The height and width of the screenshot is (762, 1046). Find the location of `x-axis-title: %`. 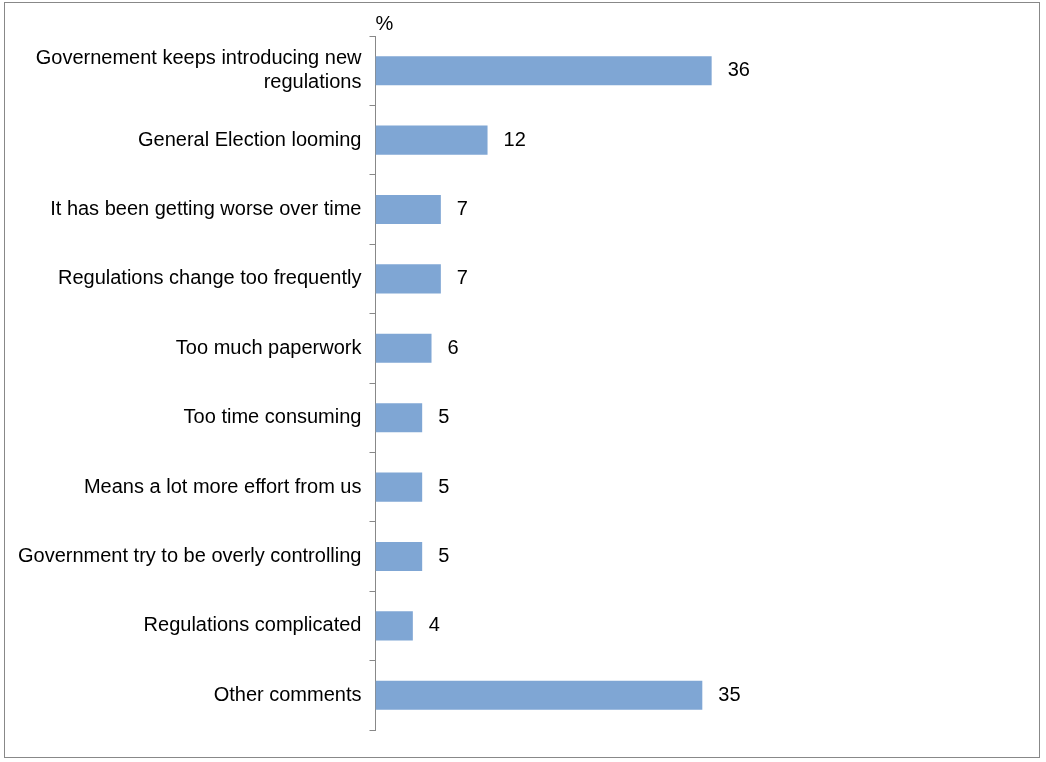

x-axis-title: % is located at coordinates (384, 22).